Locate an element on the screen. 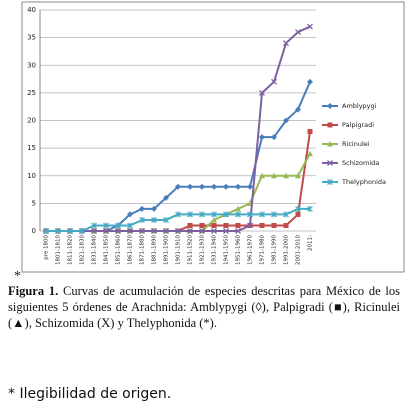 Image resolution: width=406 pixels, height=418 pixels. y-tick-label: 25 is located at coordinates (31, 93).